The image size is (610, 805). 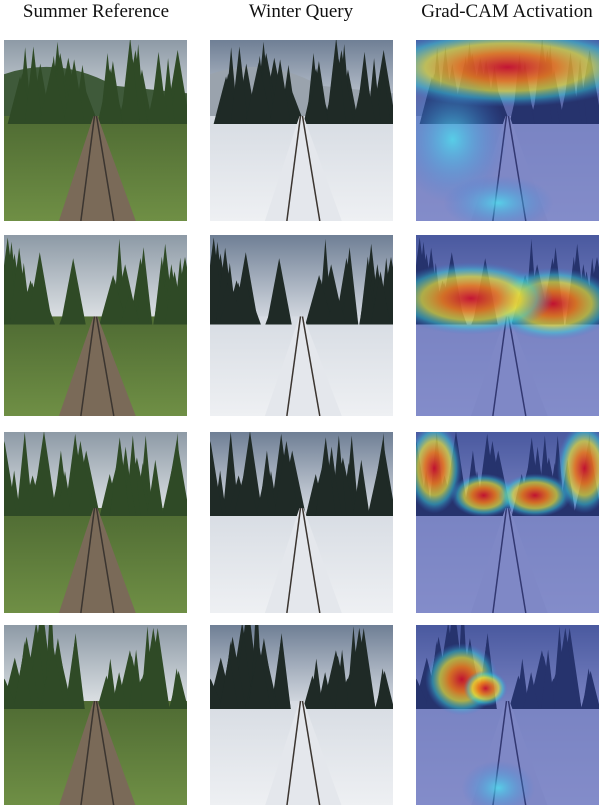 I want to click on column-header: Grad-CAM Activation, so click(x=507, y=11).